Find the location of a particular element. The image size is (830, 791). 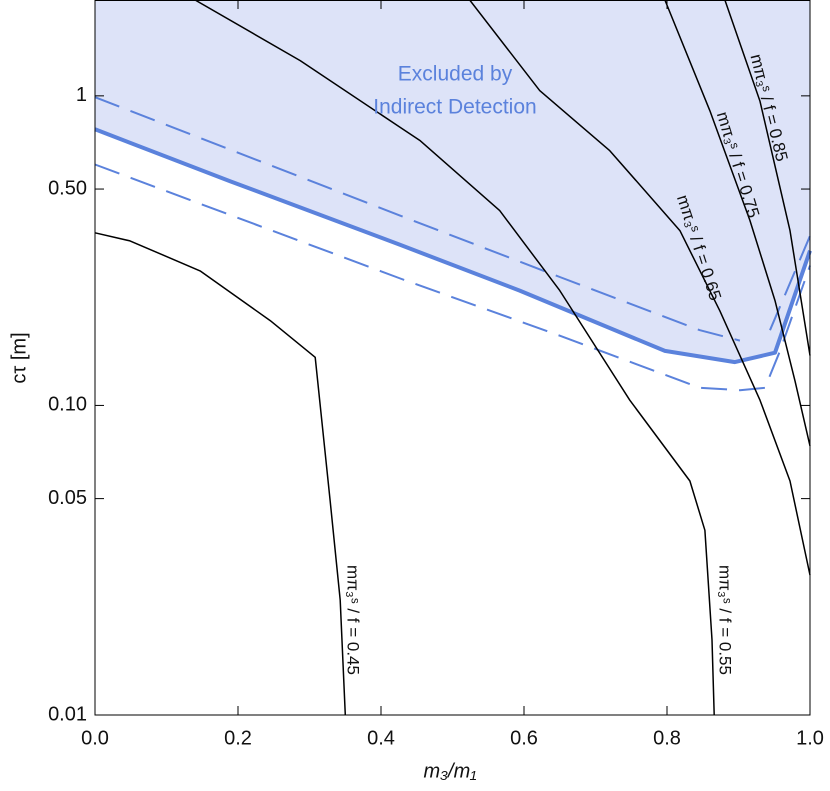

x-tick-label: 0.2 is located at coordinates (238, 738).